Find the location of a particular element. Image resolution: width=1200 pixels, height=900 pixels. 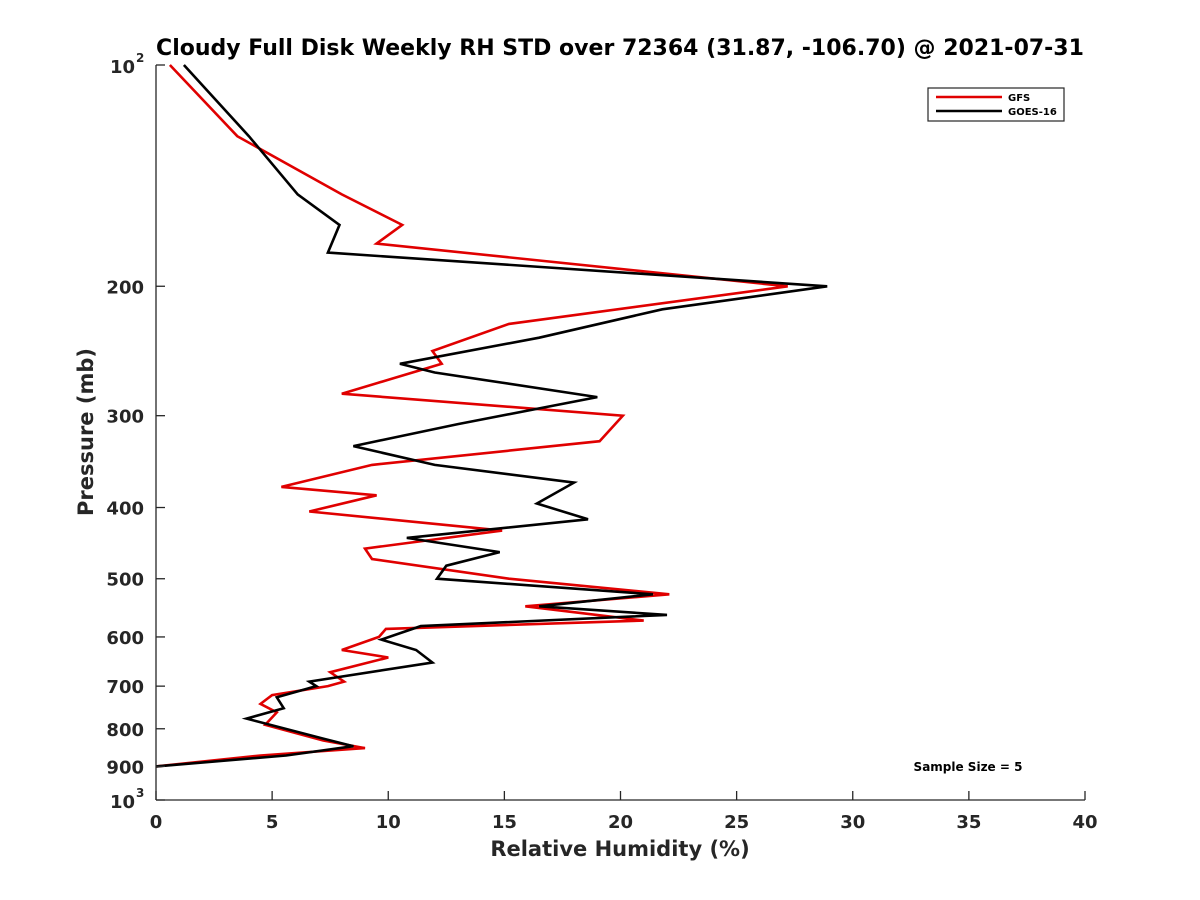

y-tick-label: 700 is located at coordinates (125, 687).